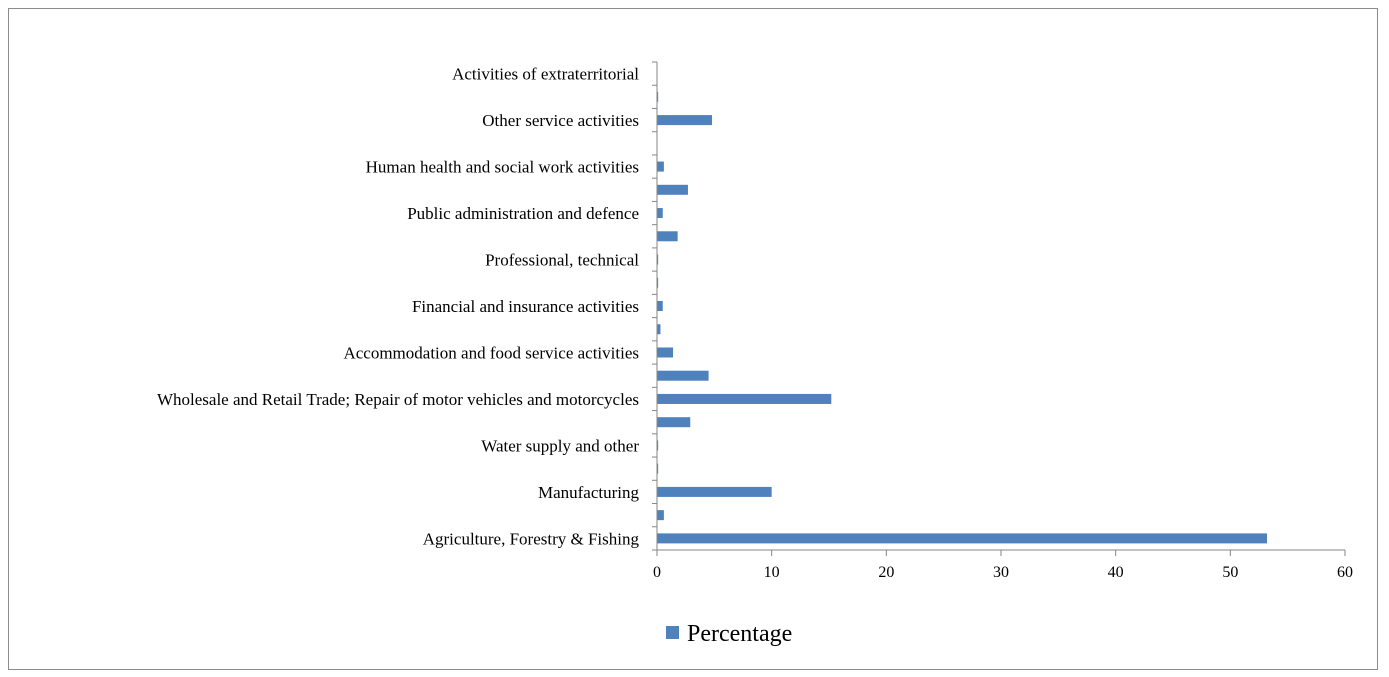  I want to click on x-tick-label: 60, so click(1345, 572).